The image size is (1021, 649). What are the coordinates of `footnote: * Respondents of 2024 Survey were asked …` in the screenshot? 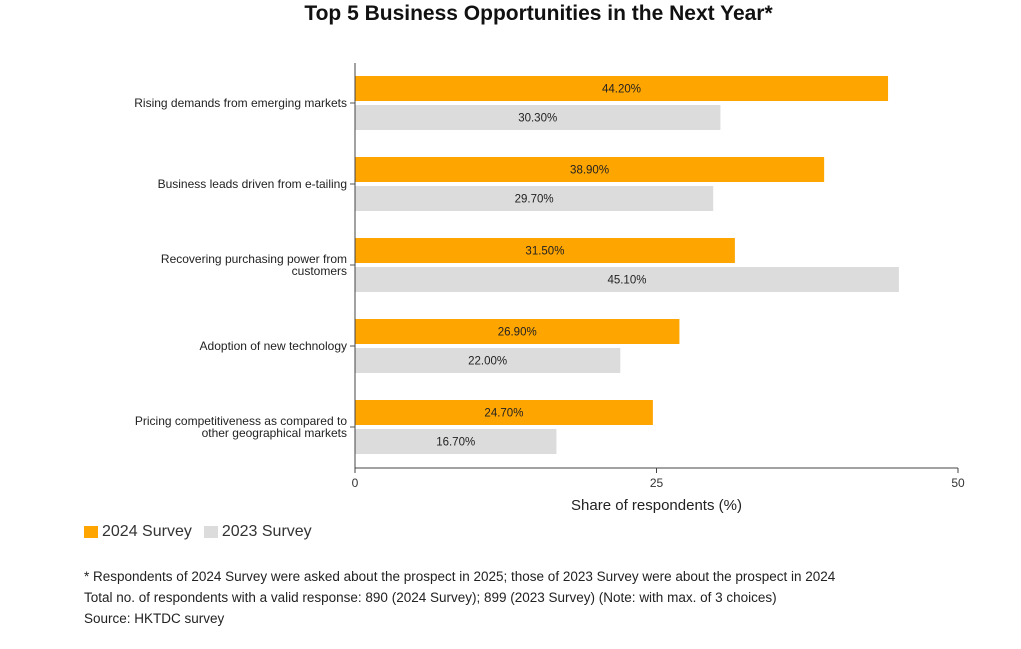 It's located at (460, 576).